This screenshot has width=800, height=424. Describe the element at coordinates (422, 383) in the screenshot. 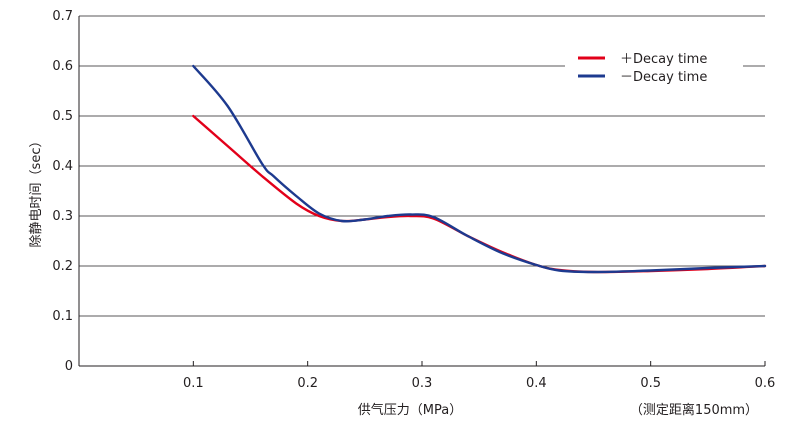

I see `x-tick-label: 0.3` at that location.